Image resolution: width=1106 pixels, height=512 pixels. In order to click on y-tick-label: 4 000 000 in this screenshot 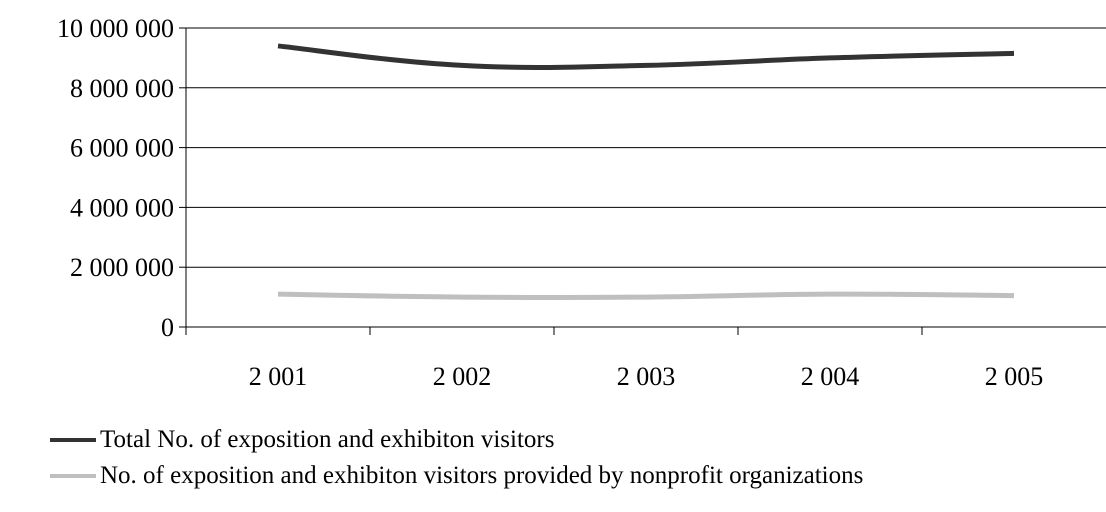, I will do `click(122, 207)`.